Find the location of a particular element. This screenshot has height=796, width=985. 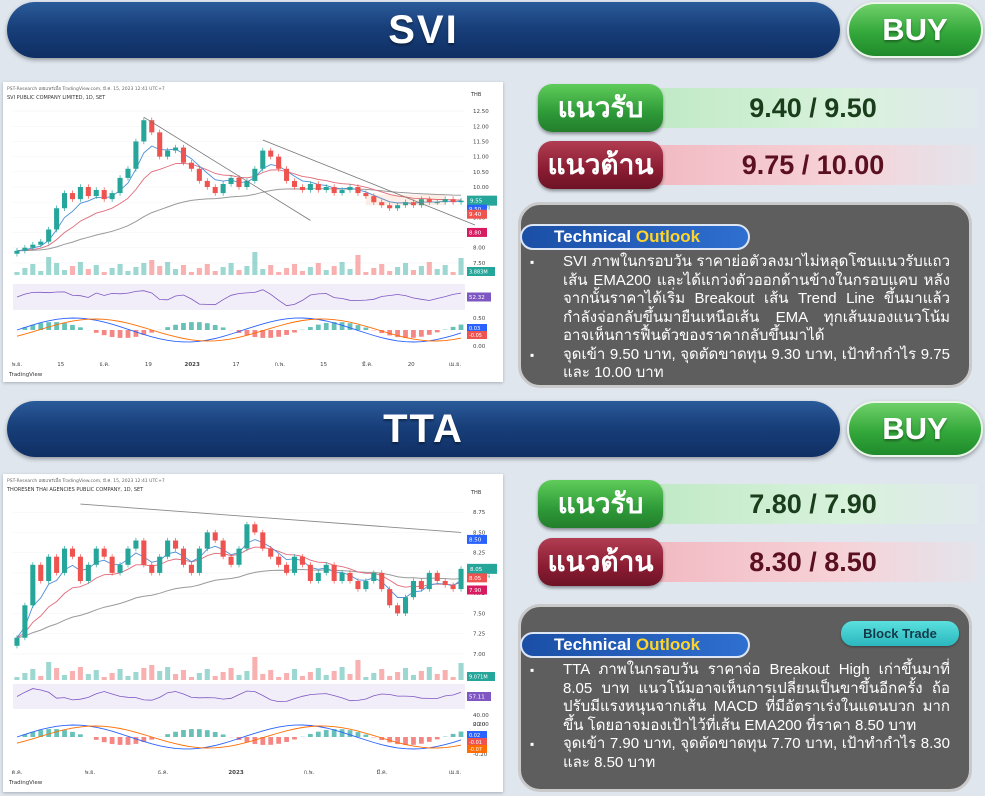

ticker-title: SVI is located at coordinates (423, 30).